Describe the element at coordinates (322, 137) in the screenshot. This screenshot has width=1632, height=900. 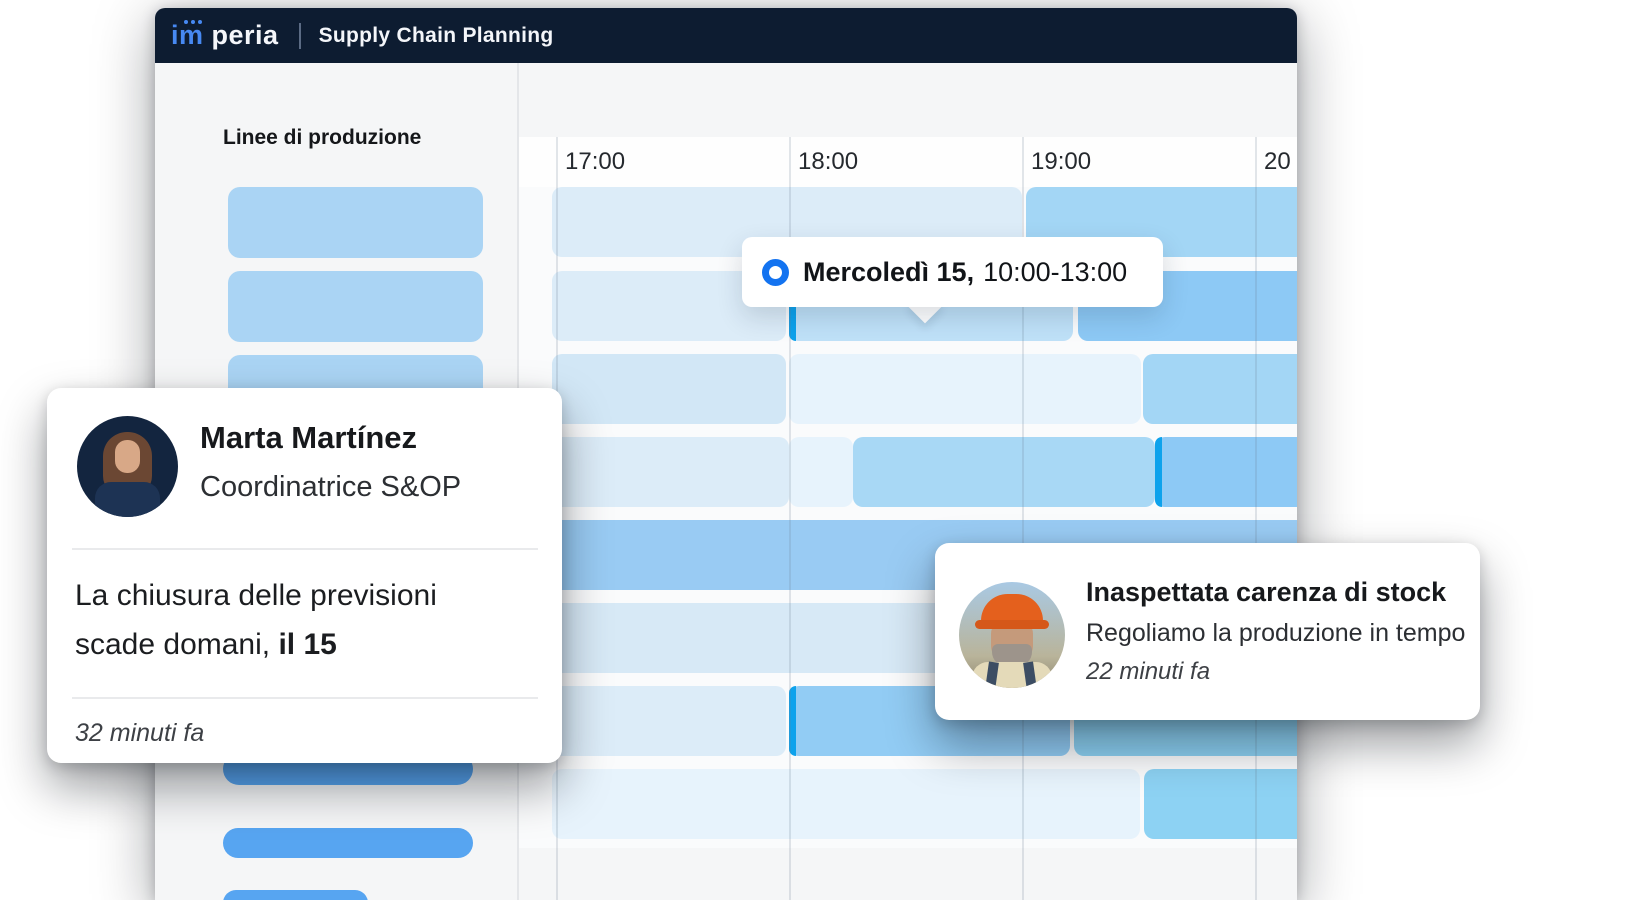
I see `sidebar-title: Linee di produzione` at that location.